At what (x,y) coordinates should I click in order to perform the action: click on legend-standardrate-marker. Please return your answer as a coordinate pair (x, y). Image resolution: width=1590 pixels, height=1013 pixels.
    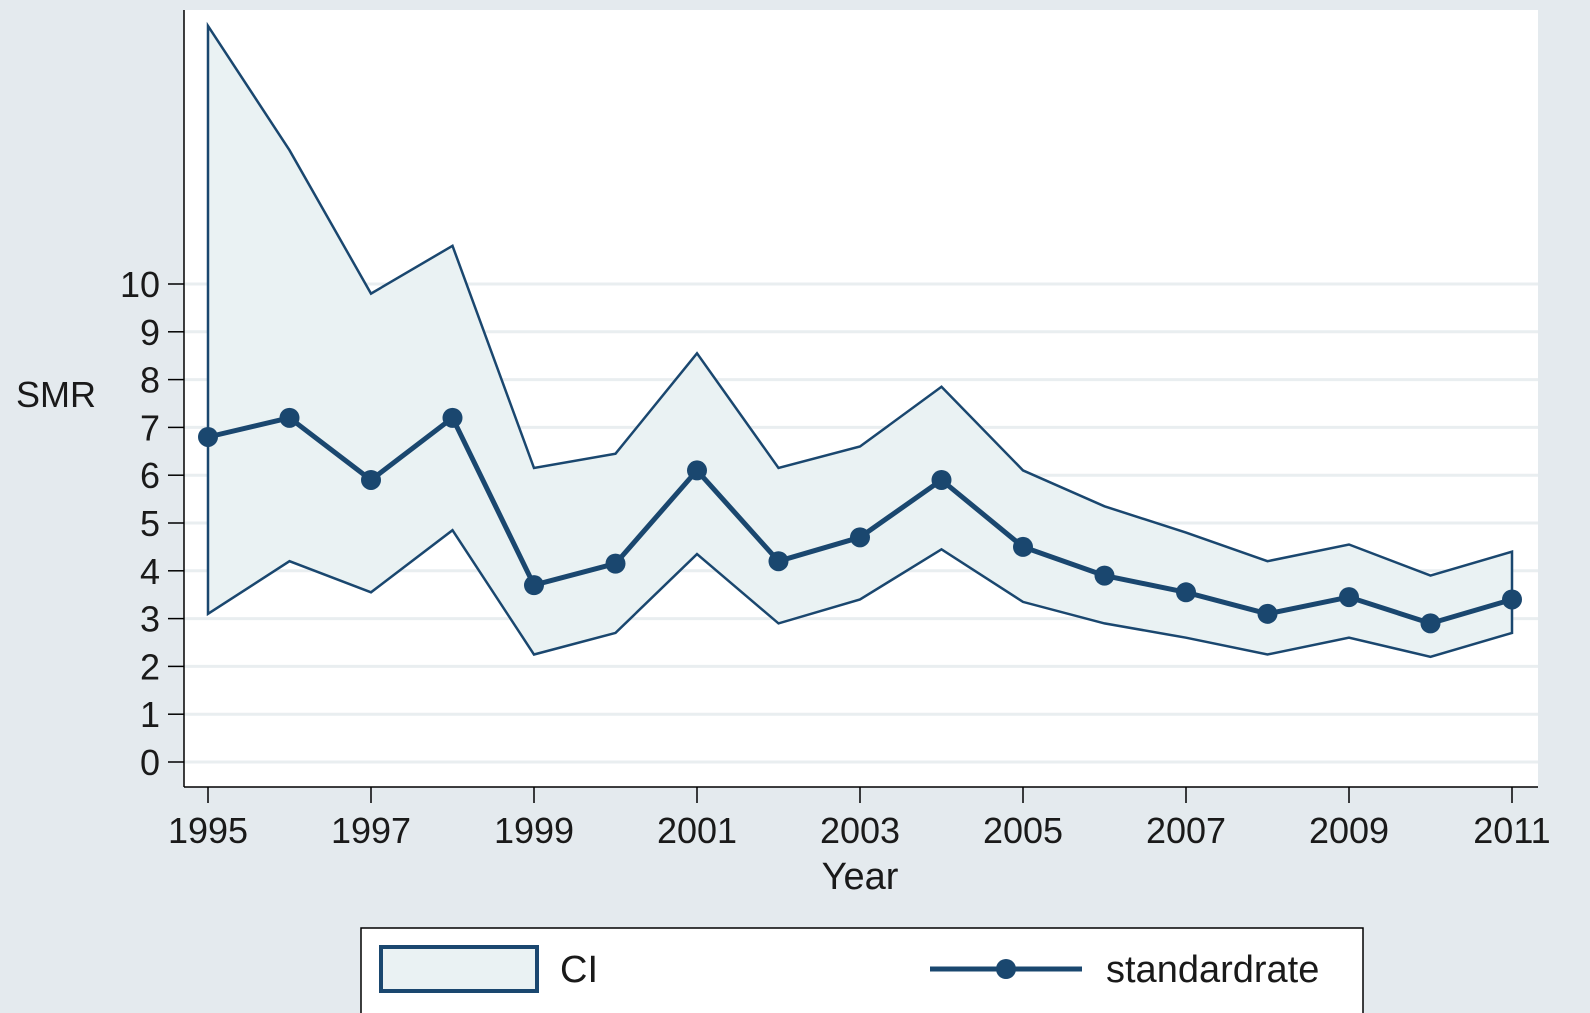
    Looking at the image, I should click on (1006, 969).